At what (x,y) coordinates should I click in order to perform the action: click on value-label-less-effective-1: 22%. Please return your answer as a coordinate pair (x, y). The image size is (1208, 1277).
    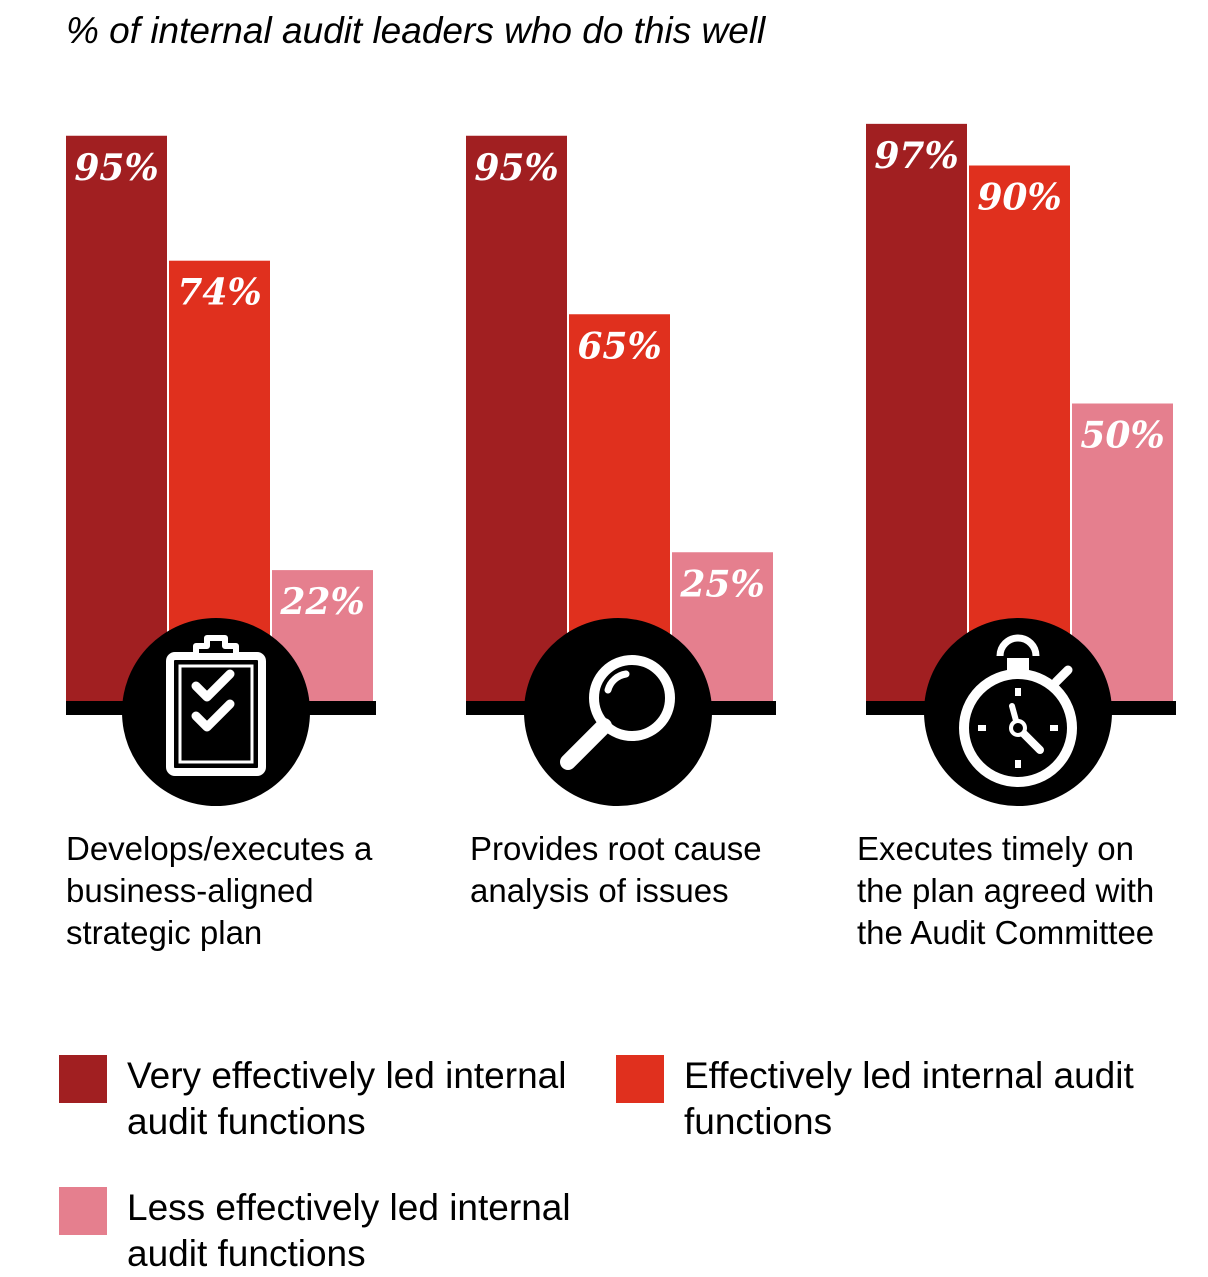
    Looking at the image, I should click on (321, 602).